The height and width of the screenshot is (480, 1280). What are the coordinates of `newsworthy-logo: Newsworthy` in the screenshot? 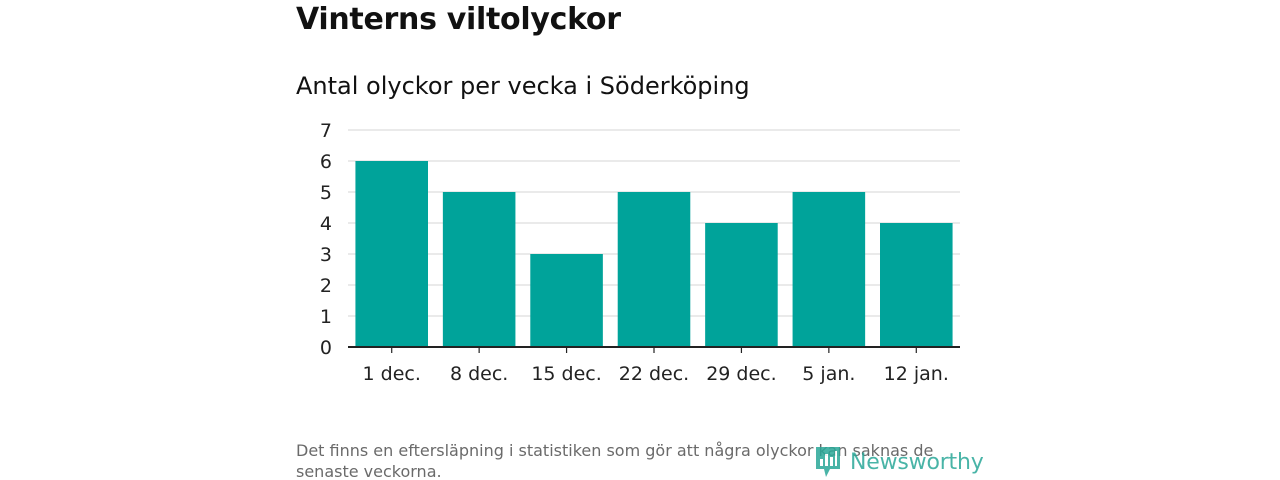 It's located at (899, 462).